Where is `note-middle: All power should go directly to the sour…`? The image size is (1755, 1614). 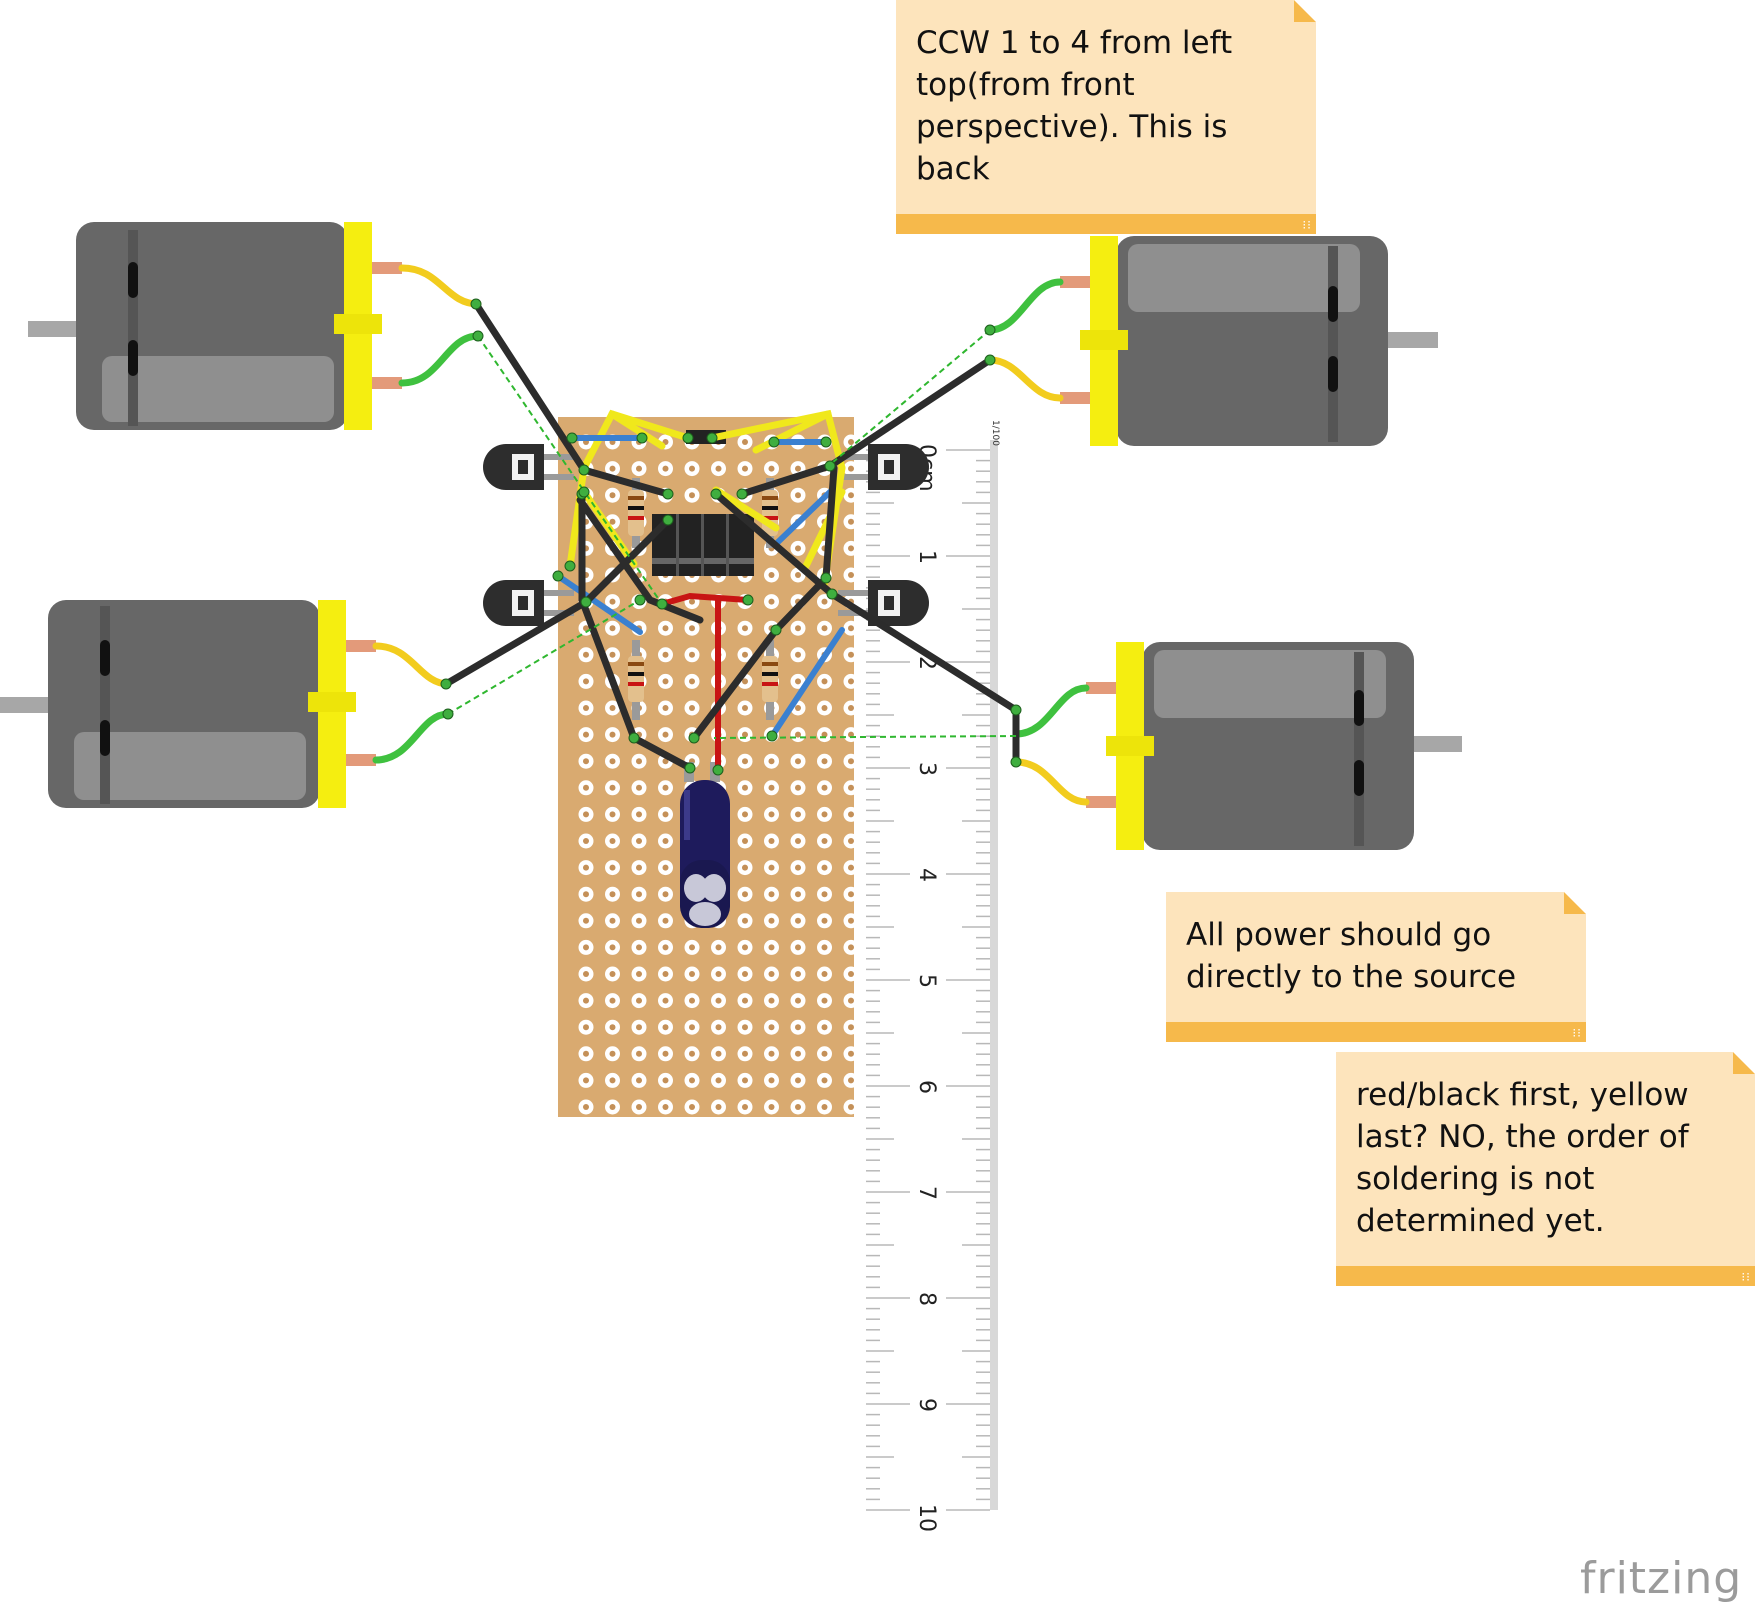 note-middle: All power should go directly to the sour… is located at coordinates (1376, 967).